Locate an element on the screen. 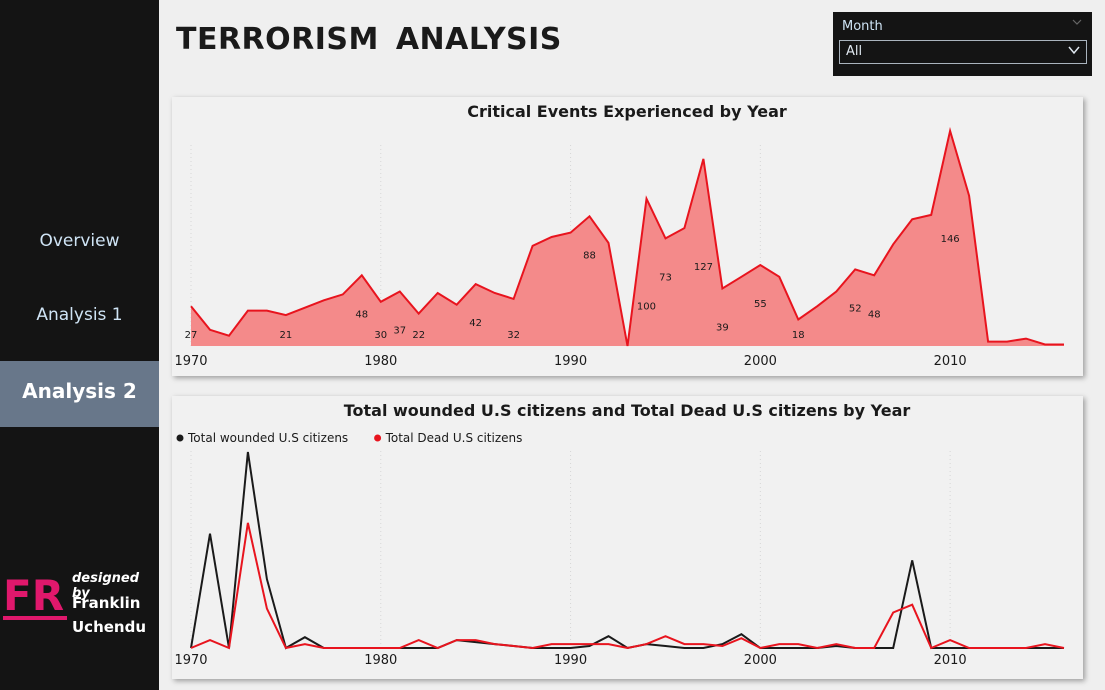  data-label: 88 is located at coordinates (589, 255).